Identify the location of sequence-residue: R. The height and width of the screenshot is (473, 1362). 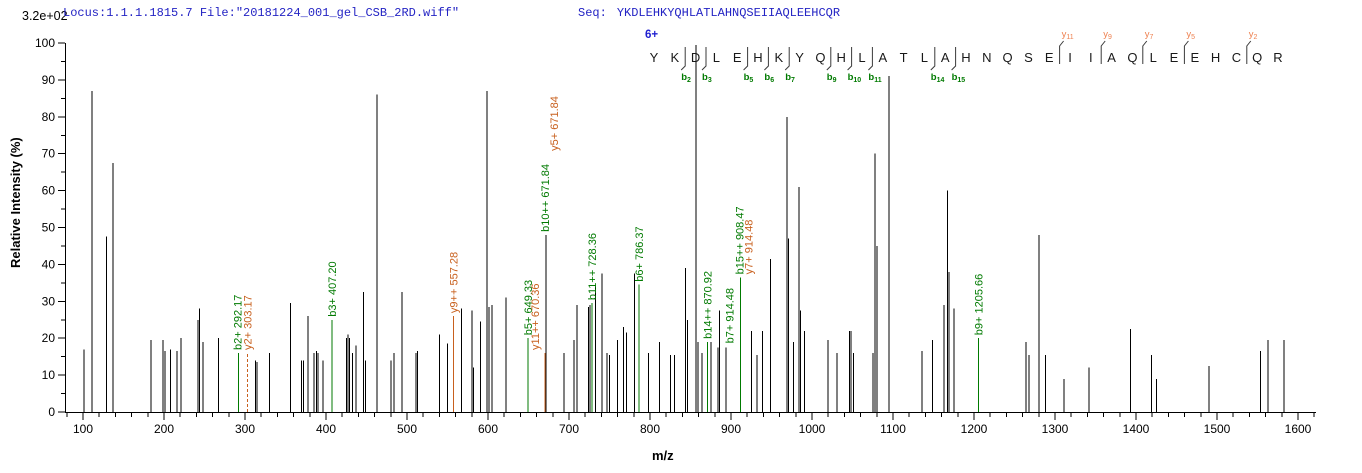
(1277, 57).